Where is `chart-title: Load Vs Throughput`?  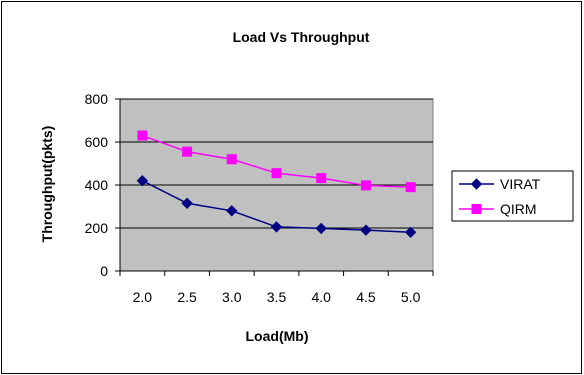 chart-title: Load Vs Throughput is located at coordinates (301, 37).